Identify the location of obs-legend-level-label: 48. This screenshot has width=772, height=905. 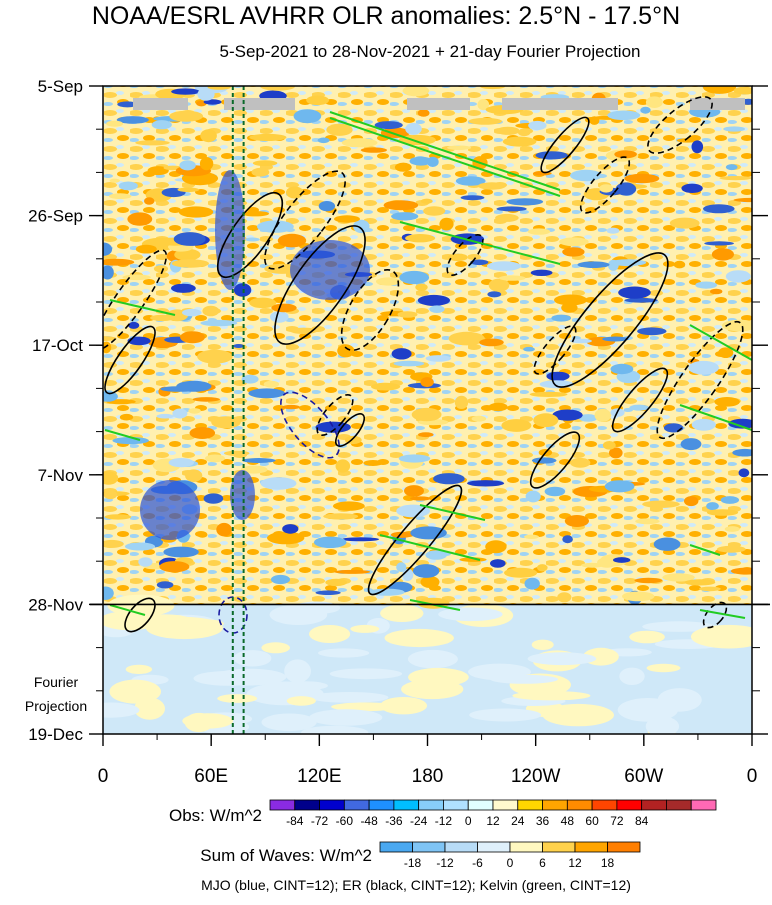
(568, 821).